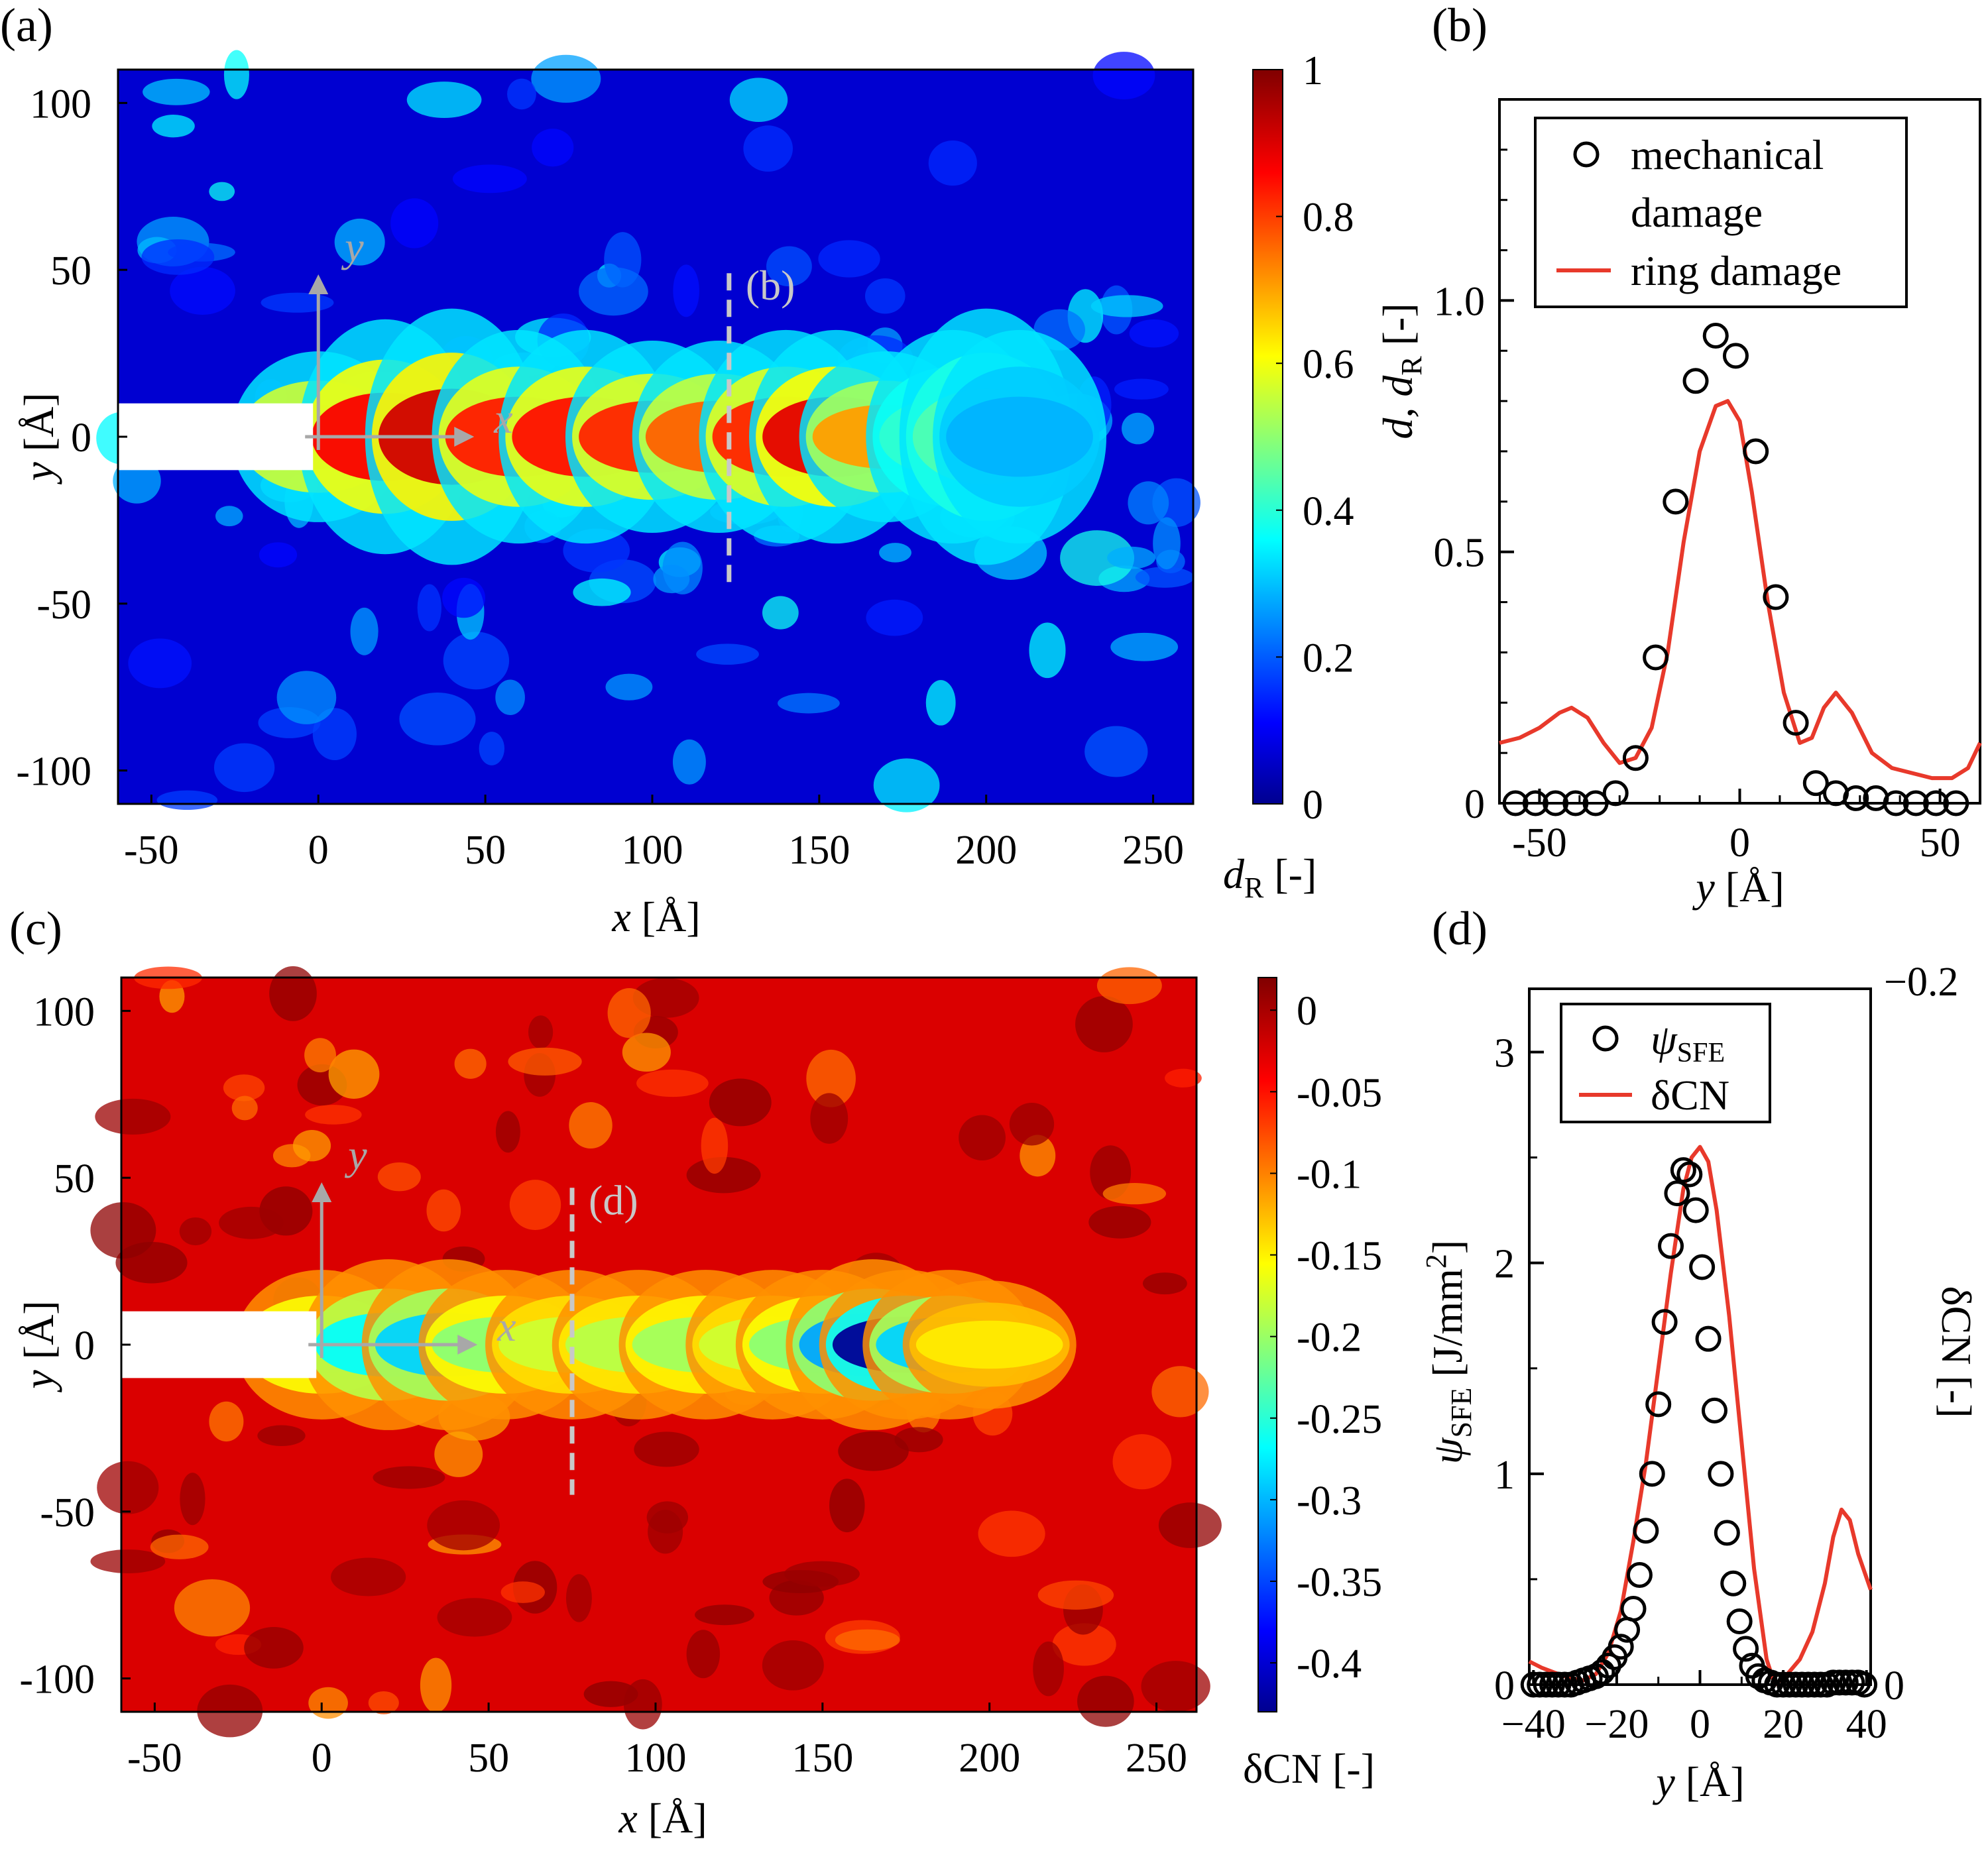 The height and width of the screenshot is (1849, 1988). Describe the element at coordinates (26, 26) in the screenshot. I see `panel-a-label: (a)` at that location.